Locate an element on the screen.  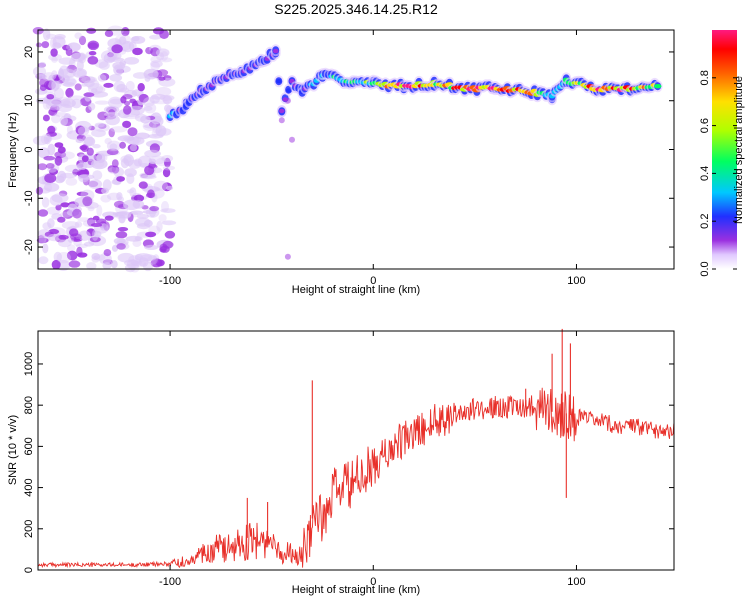
spectrogram-x-label: Height of straight line (km) is located at coordinates (356, 290).